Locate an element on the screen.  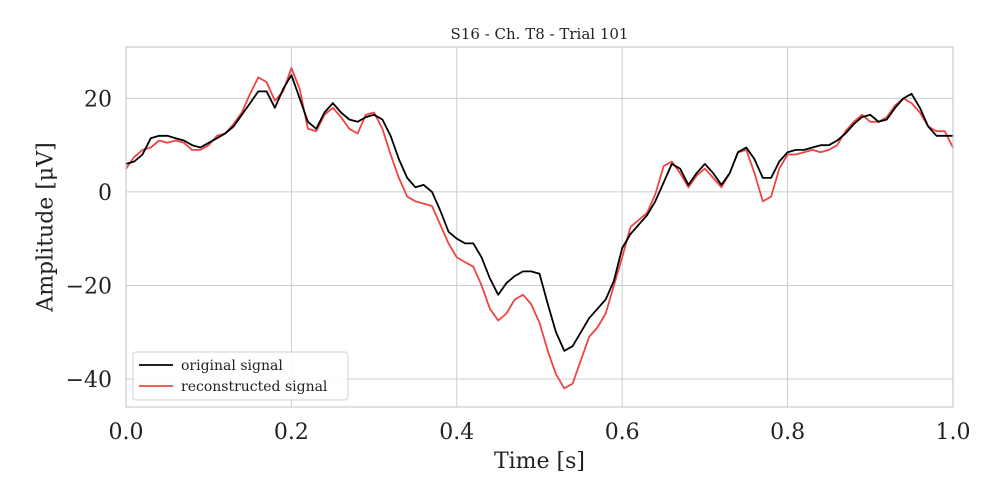
y-tick-label: −20 is located at coordinates (89, 286).